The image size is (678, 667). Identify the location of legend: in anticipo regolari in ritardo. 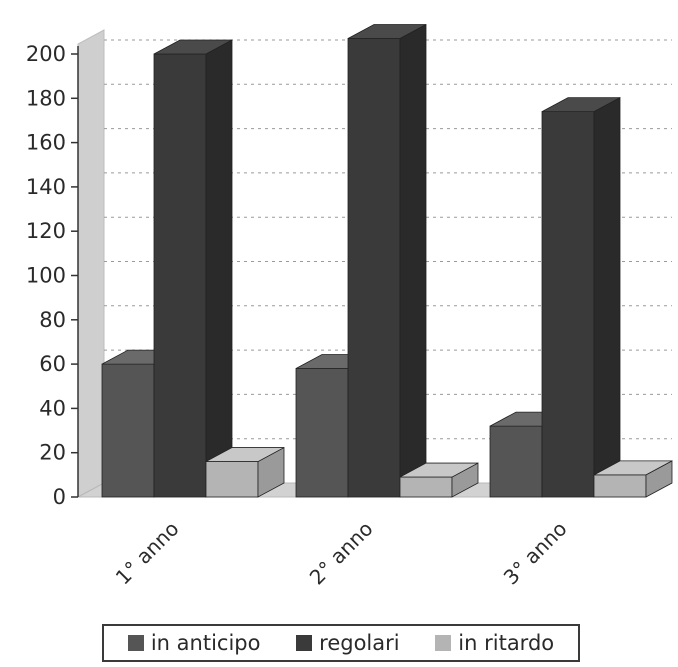
(341, 643).